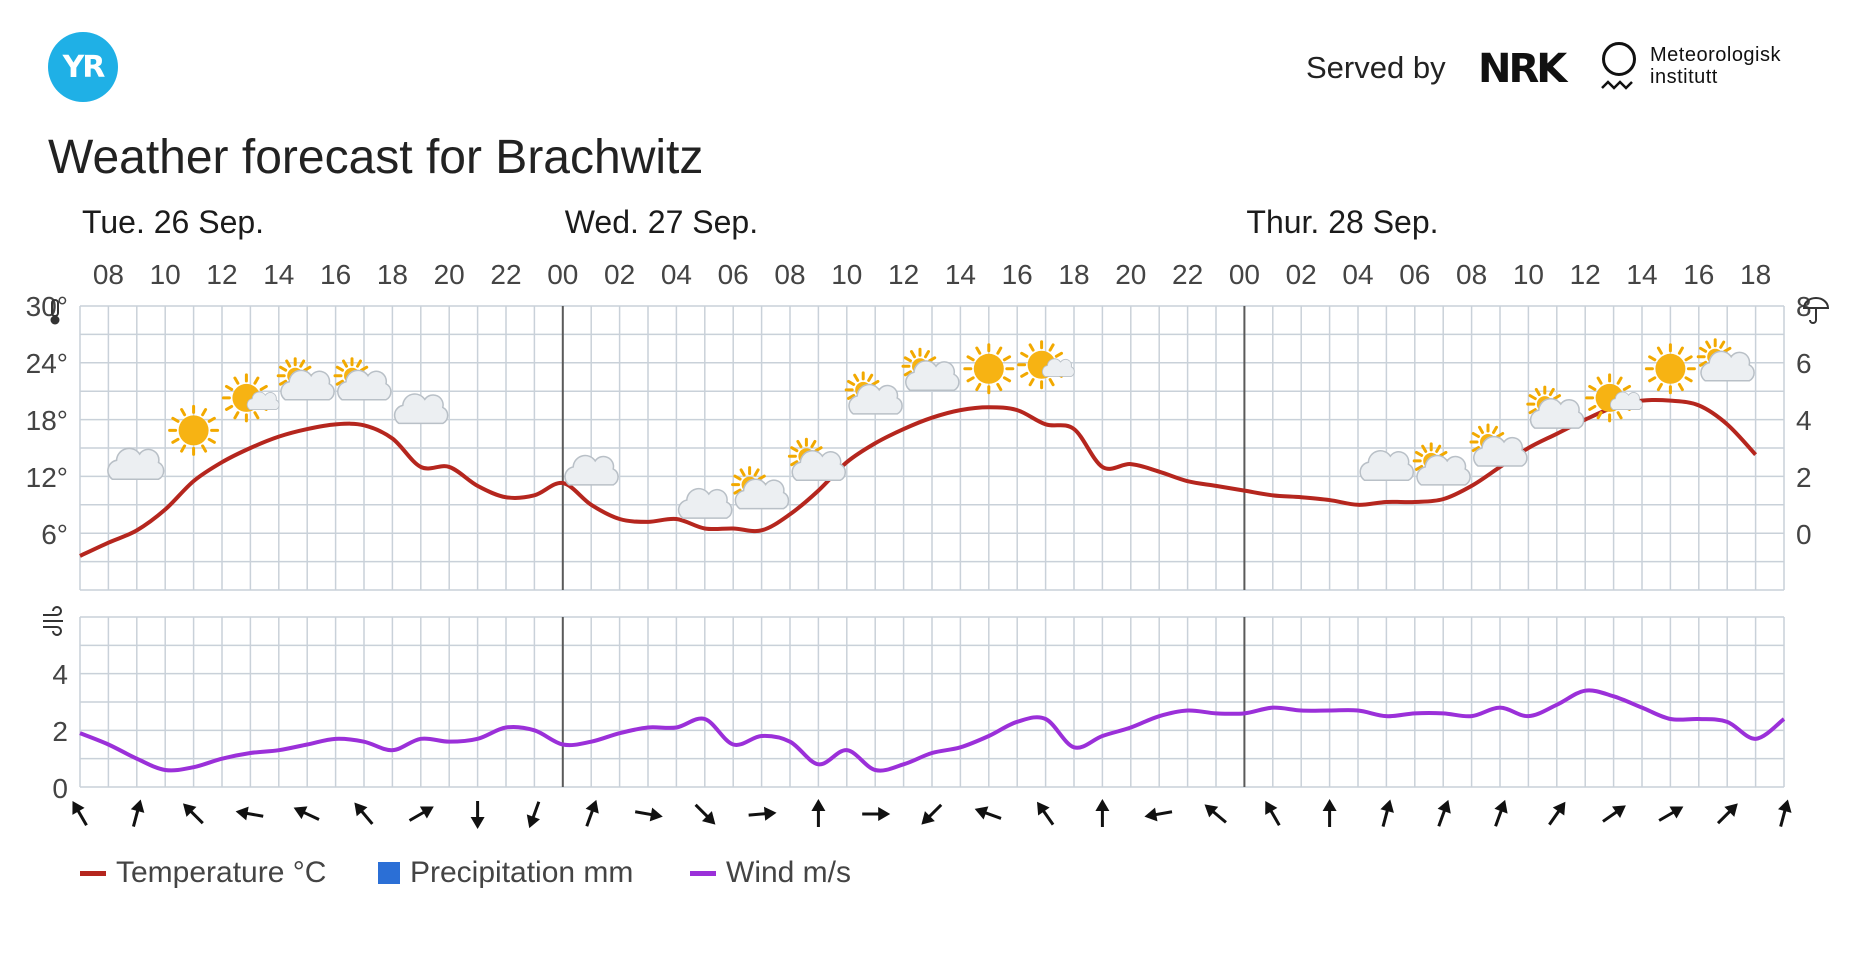 The width and height of the screenshot is (1873, 958). What do you see at coordinates (47, 363) in the screenshot?
I see `temperature-y-tick-label: 24°` at bounding box center [47, 363].